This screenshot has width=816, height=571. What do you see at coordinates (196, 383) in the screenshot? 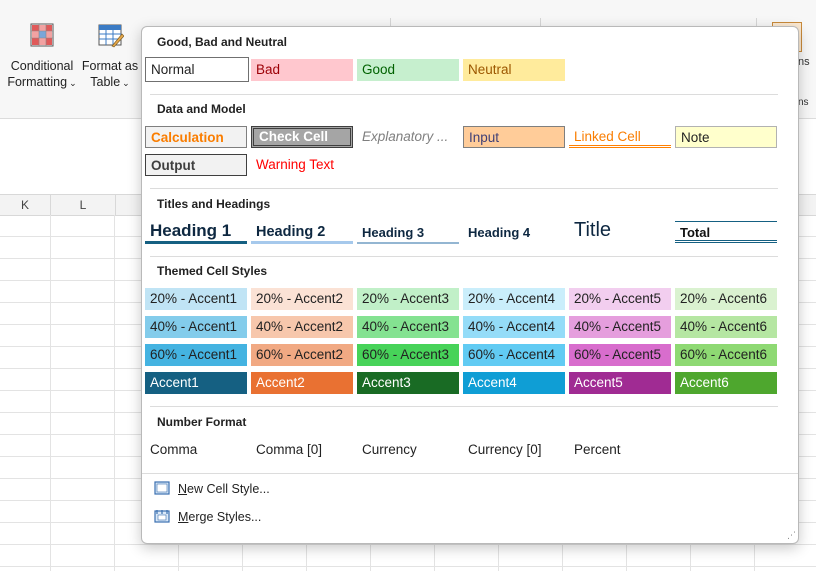
I see `style-accent1: Accent1` at bounding box center [196, 383].